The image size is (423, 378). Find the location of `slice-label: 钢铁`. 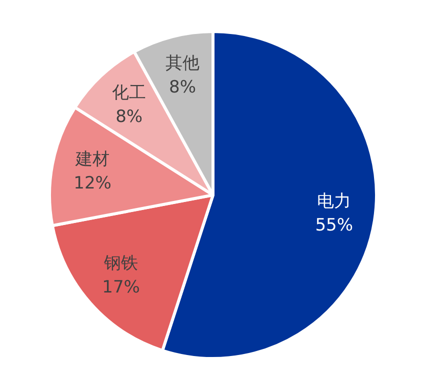

slice-label: 钢铁 is located at coordinates (120, 264).